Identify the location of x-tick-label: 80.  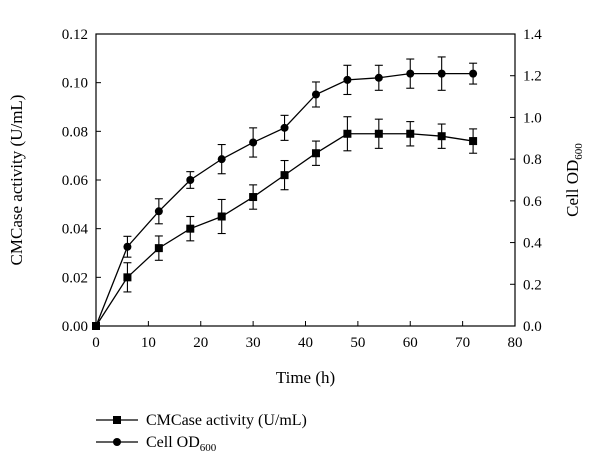
(515, 343).